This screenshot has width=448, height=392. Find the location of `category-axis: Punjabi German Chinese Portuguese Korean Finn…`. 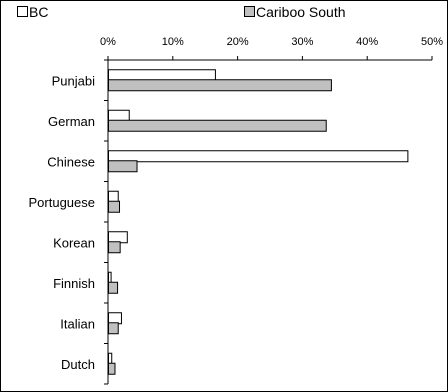

category-axis: Punjabi German Chinese Portuguese Korean Finn… is located at coordinates (68, 222).